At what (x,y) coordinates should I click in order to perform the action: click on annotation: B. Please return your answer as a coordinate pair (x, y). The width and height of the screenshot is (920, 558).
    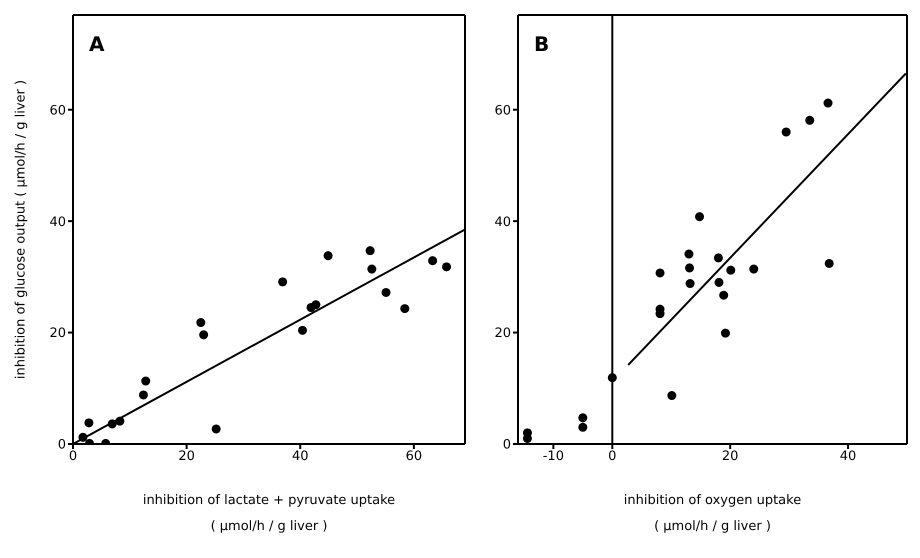
    Looking at the image, I should click on (542, 44).